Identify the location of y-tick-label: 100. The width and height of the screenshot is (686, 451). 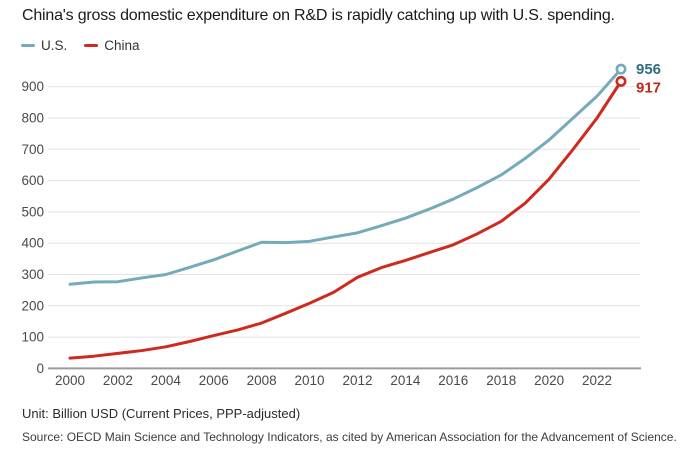
(32, 337).